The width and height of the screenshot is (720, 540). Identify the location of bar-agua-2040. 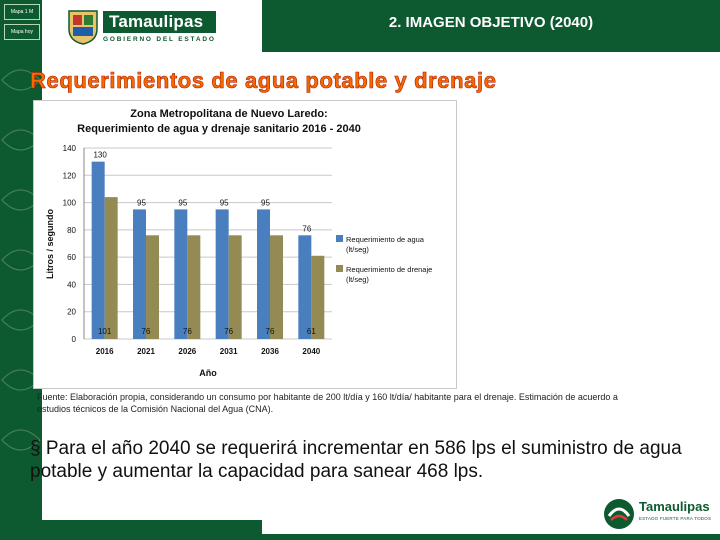
(305, 287).